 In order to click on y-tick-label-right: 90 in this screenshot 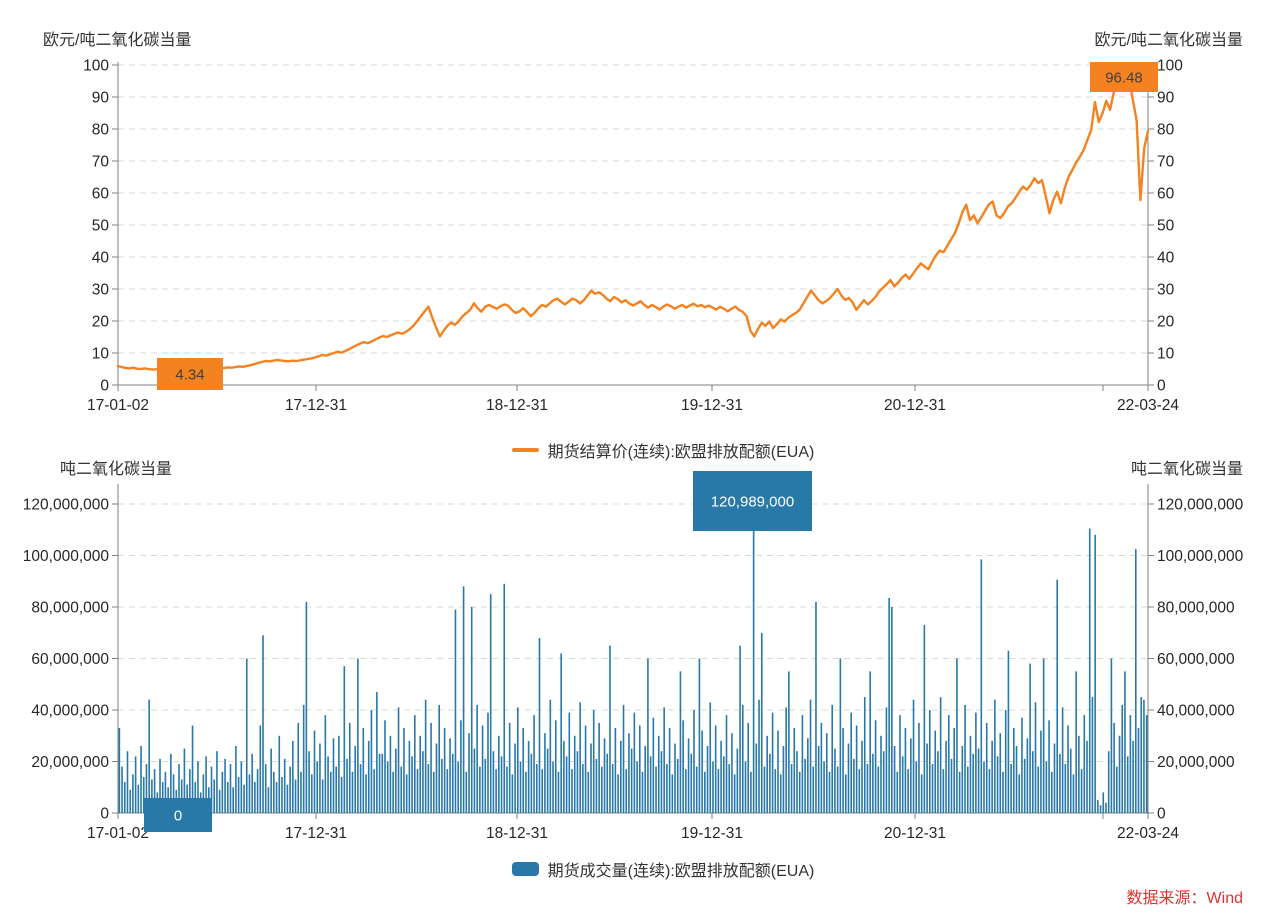, I will do `click(1166, 98)`.